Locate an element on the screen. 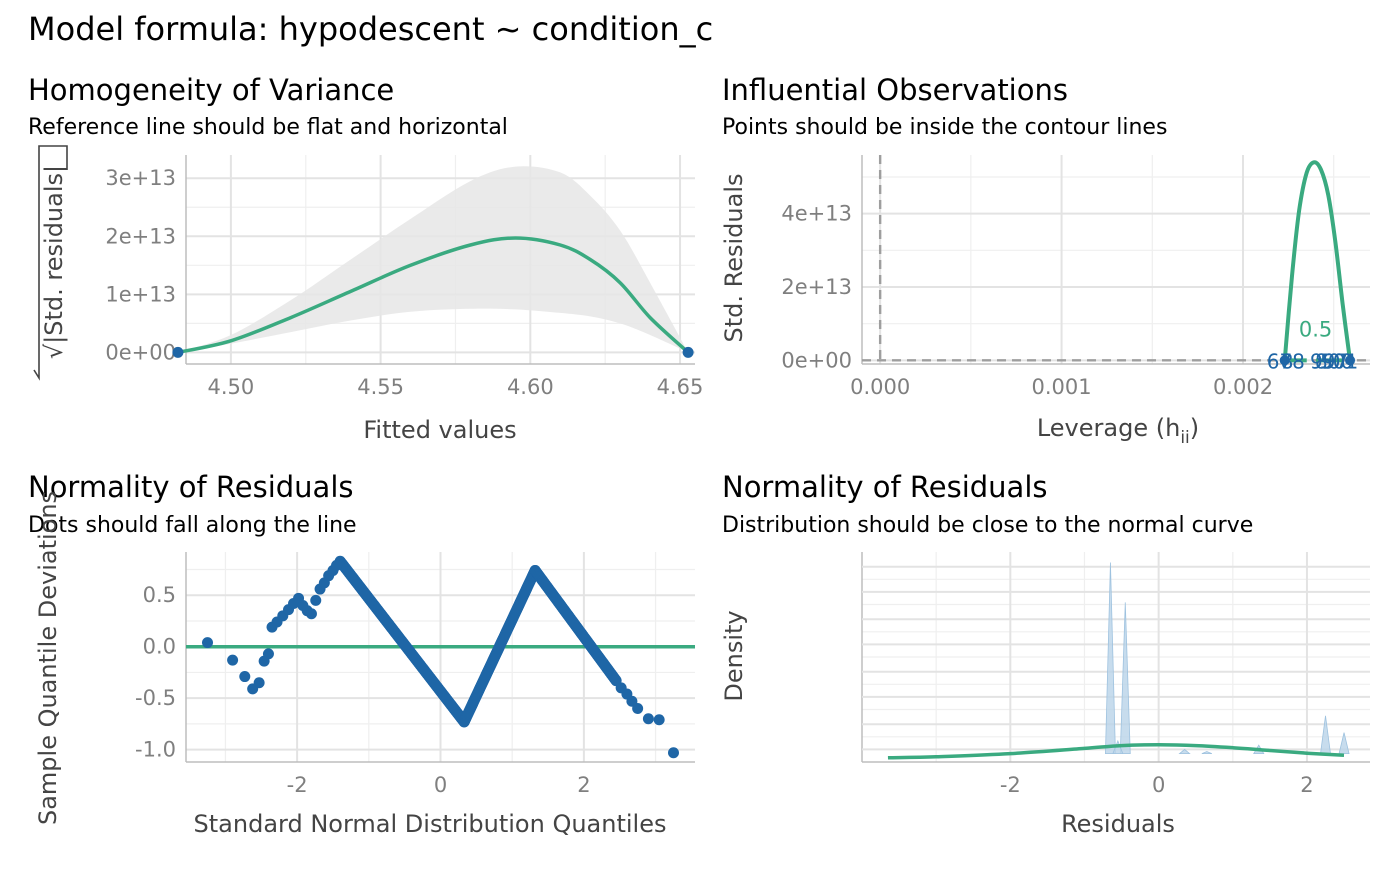  homogeneity-xlabel: Fitted values is located at coordinates (439, 430).